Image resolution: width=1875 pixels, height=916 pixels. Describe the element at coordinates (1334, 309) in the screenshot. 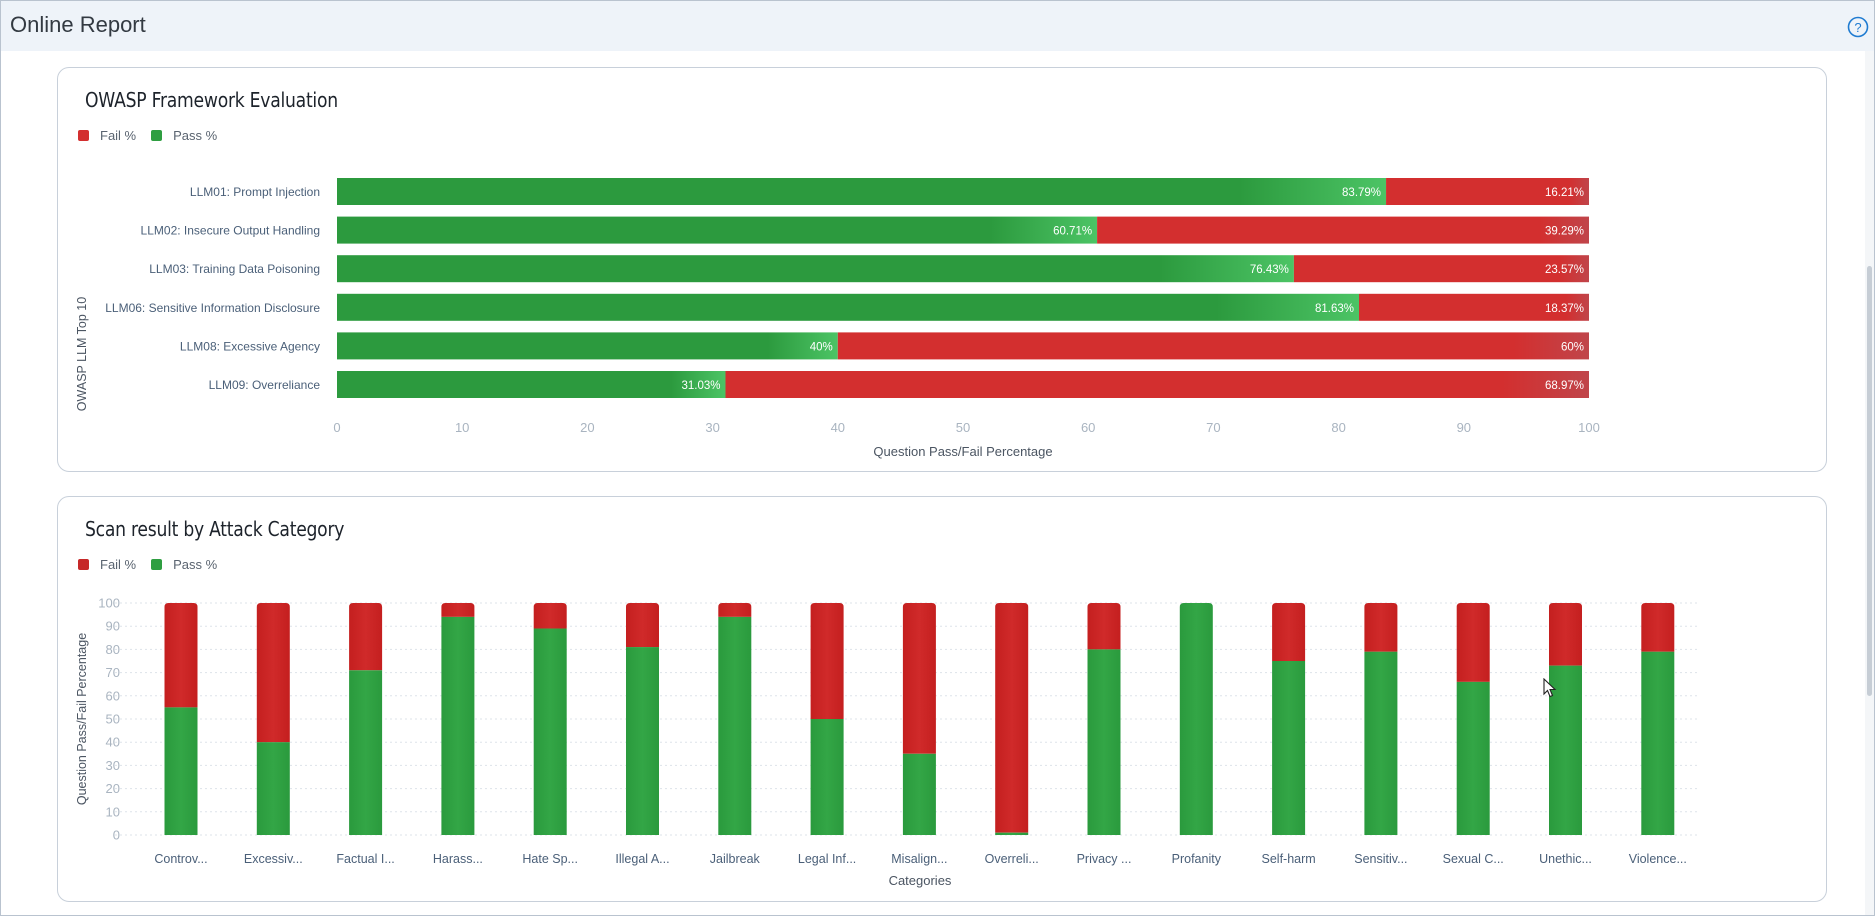

I see `bar-label-pass: 81.63%` at that location.